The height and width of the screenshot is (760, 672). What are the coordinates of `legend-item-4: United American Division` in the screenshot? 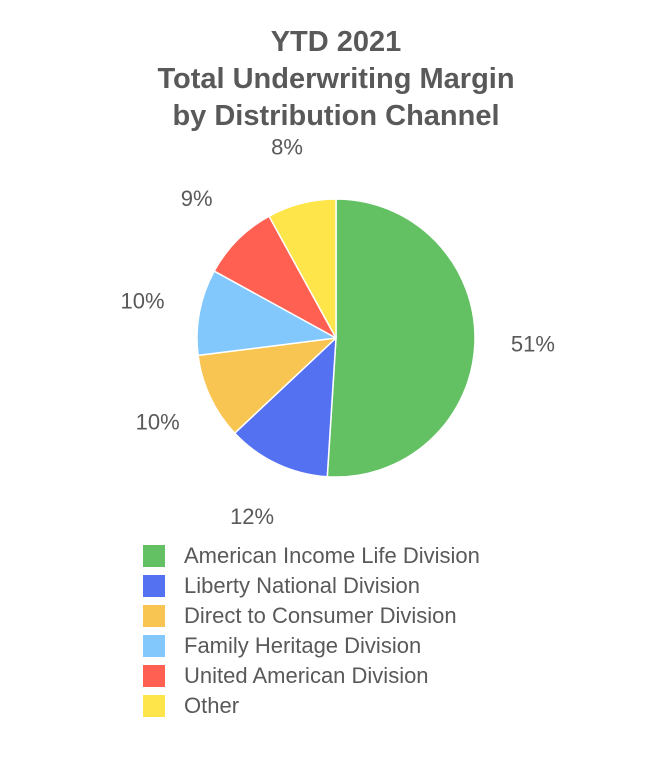 It's located at (311, 676).